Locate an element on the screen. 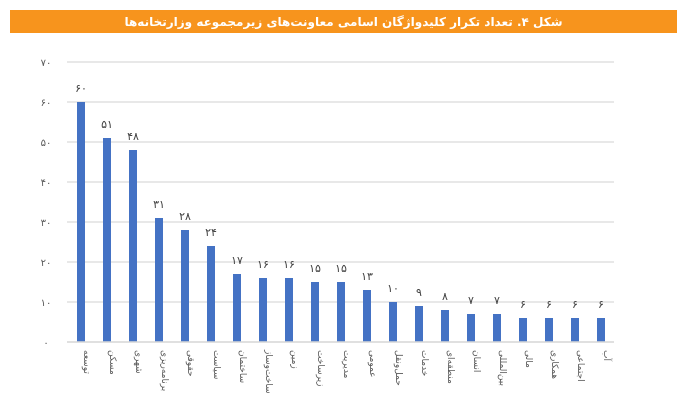 Image resolution: width=689 pixels, height=417 pixels. x-category-label: عمومی is located at coordinates (372, 364).